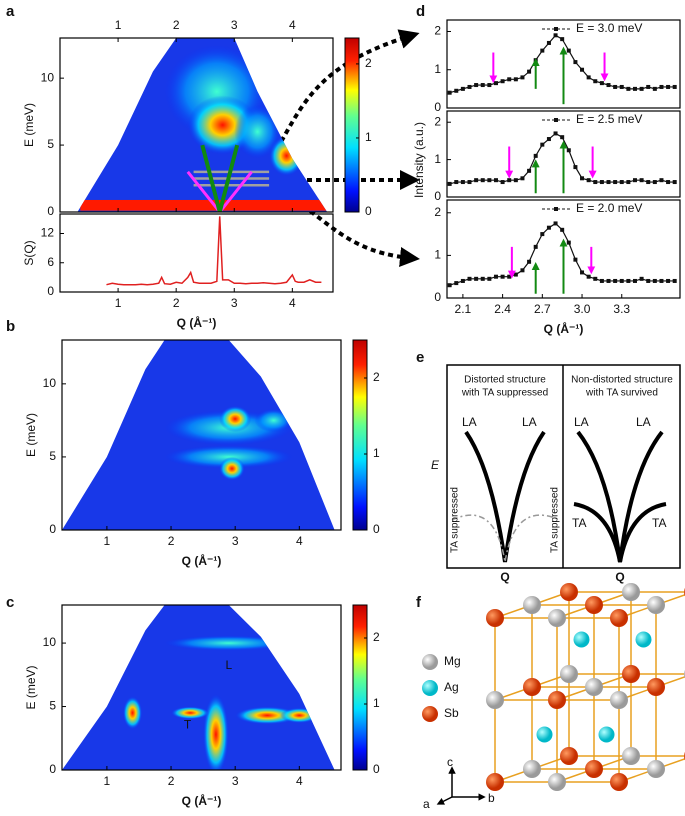 This screenshot has width=685, height=816. What do you see at coordinates (376, 377) in the screenshot?
I see `colorbar-tick-label: 2` at bounding box center [376, 377].